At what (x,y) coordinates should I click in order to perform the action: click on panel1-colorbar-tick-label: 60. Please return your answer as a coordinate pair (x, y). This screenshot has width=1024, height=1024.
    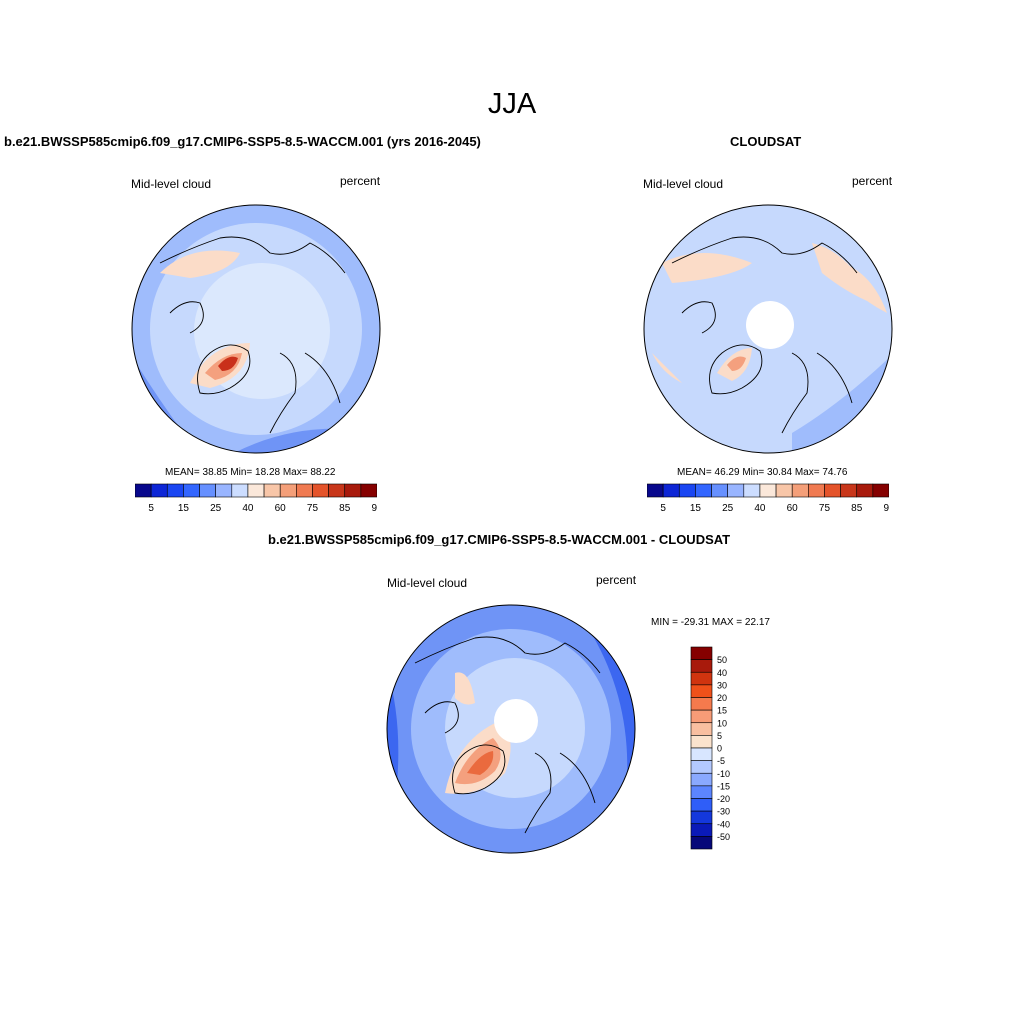
    Looking at the image, I should click on (281, 508).